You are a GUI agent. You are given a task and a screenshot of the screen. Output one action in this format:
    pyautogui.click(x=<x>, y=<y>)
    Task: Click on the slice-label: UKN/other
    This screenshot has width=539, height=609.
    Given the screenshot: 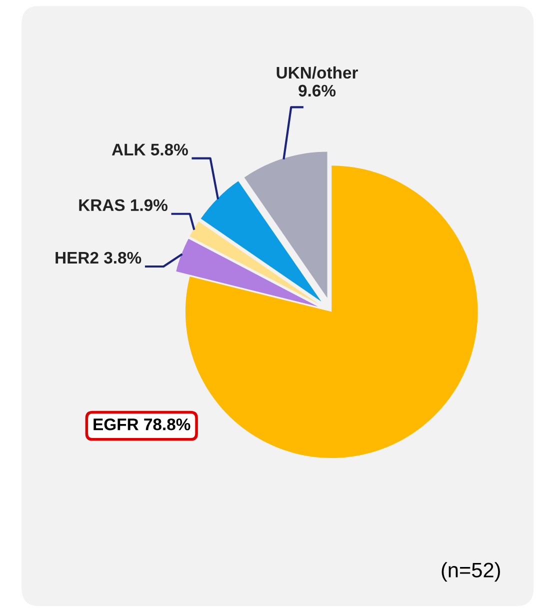 What is the action you would take?
    pyautogui.click(x=317, y=72)
    